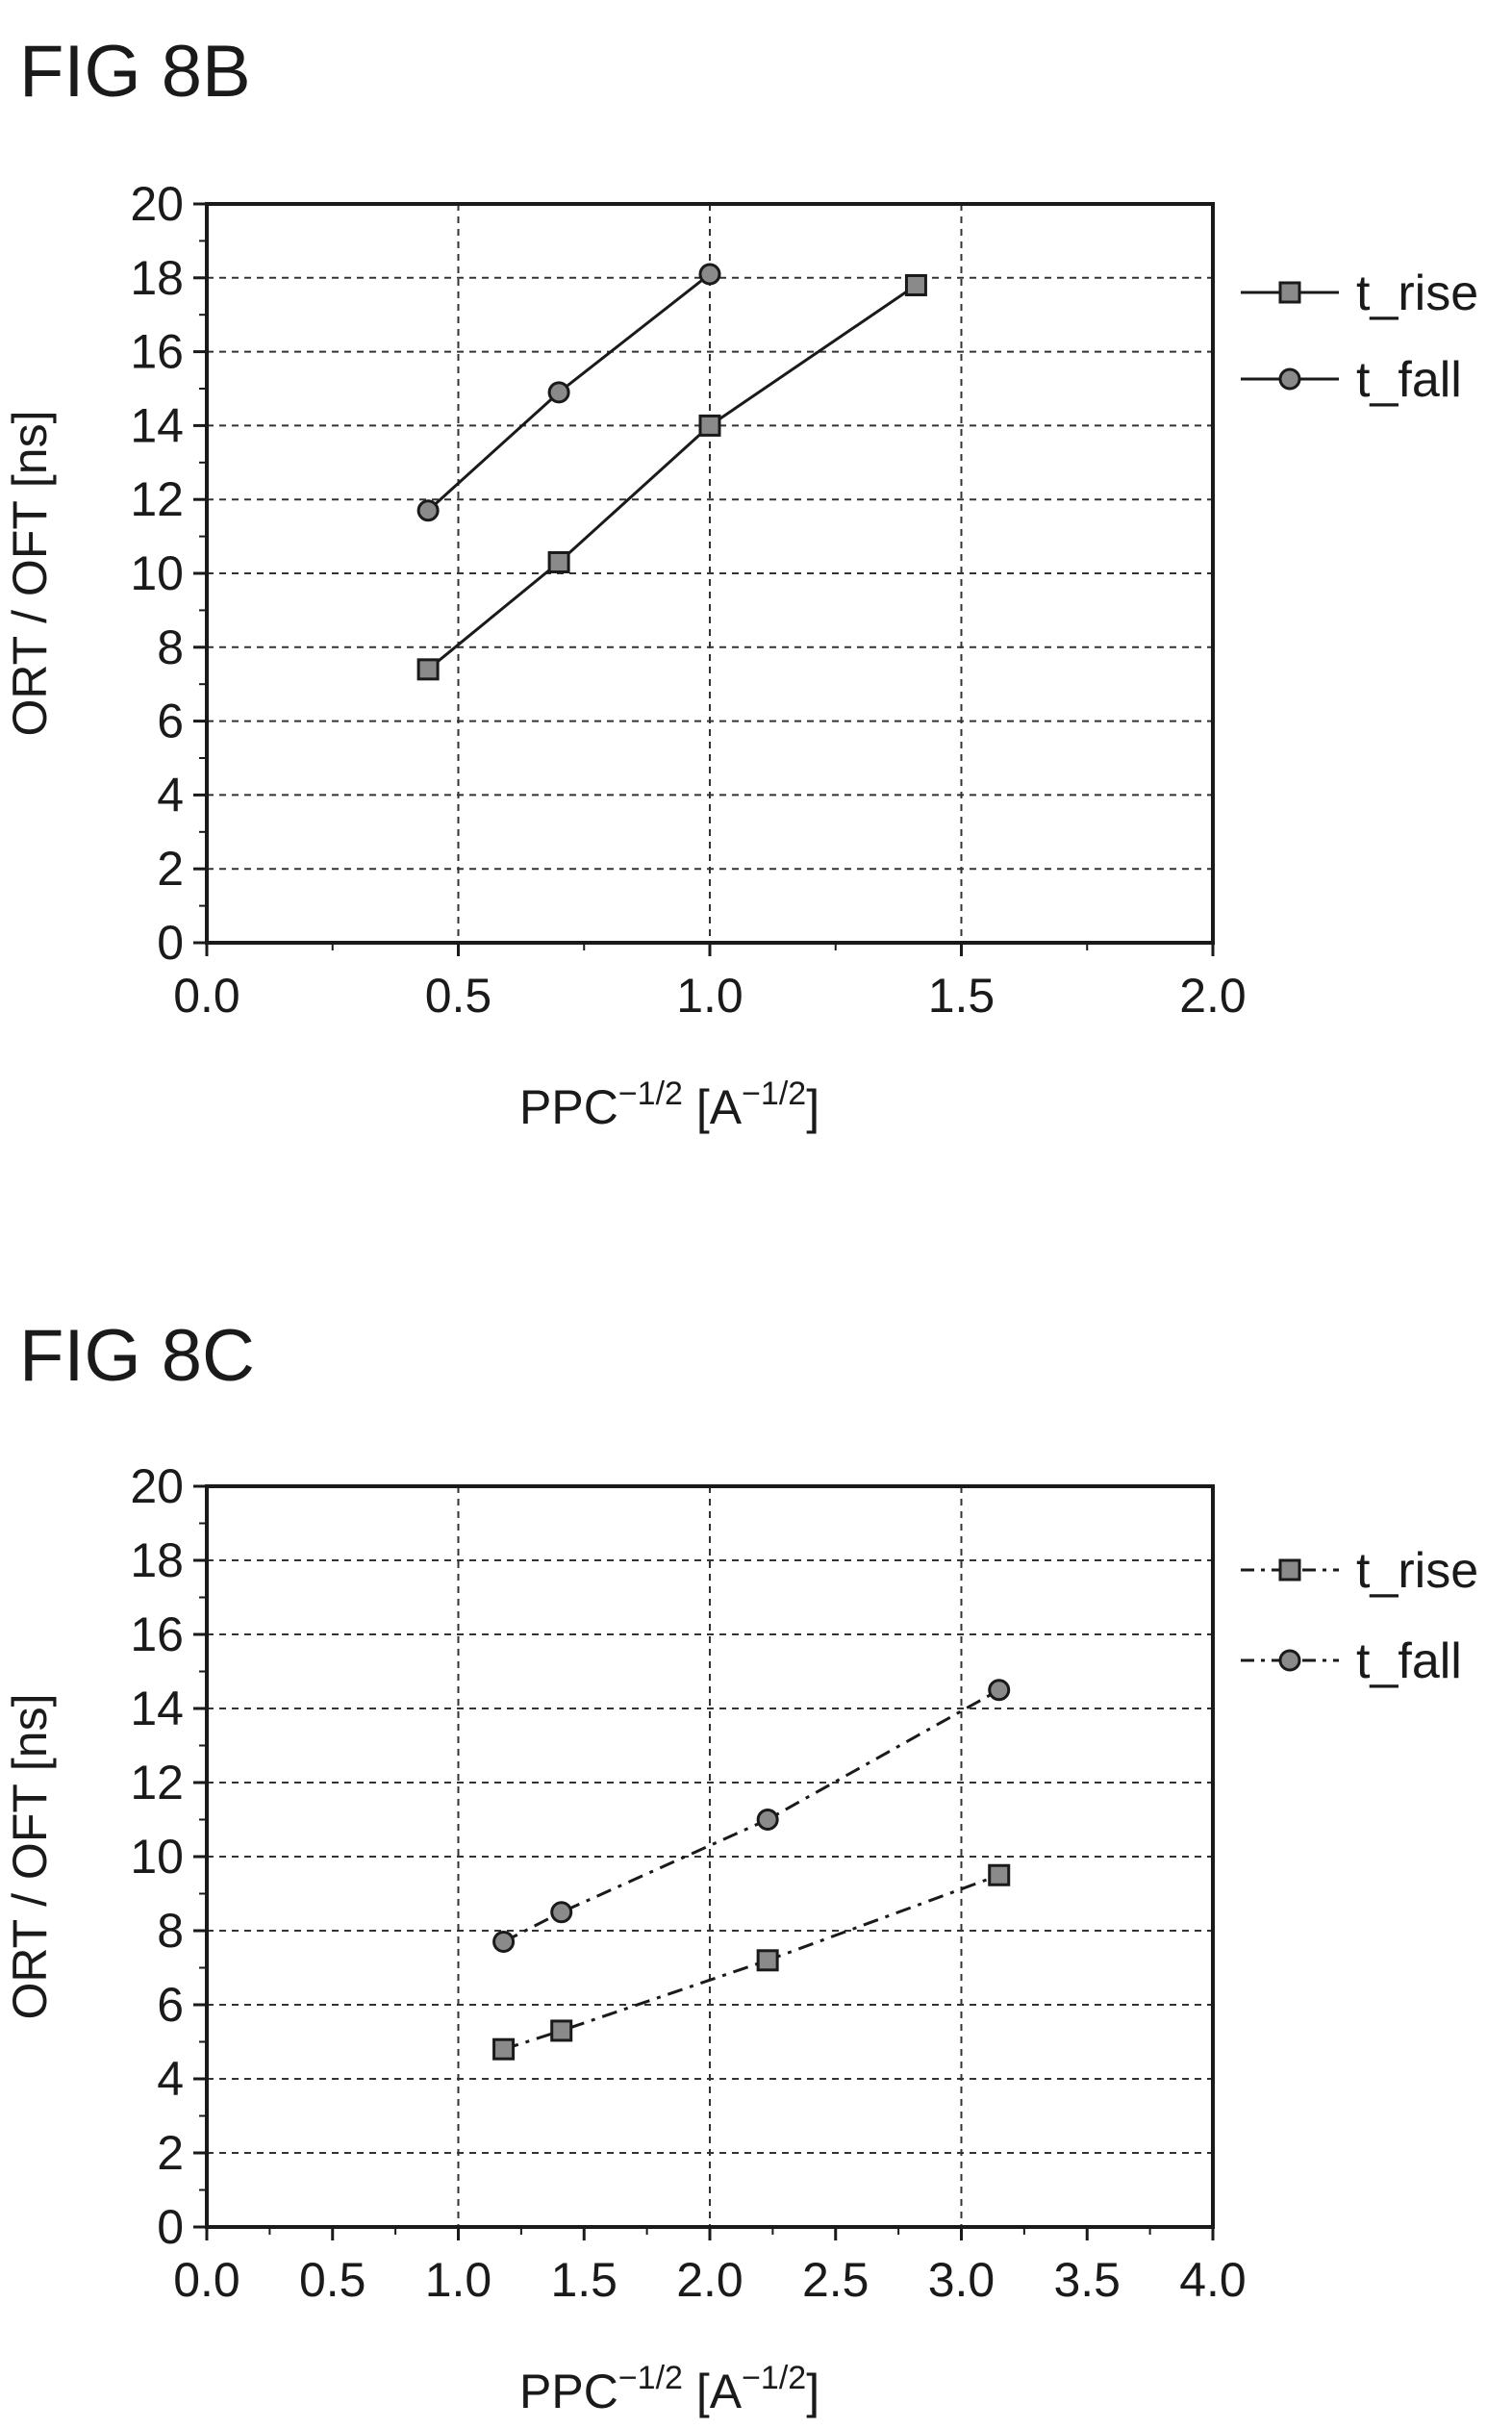  I want to click on x-tick-label: 3.5, so click(1087, 2280).